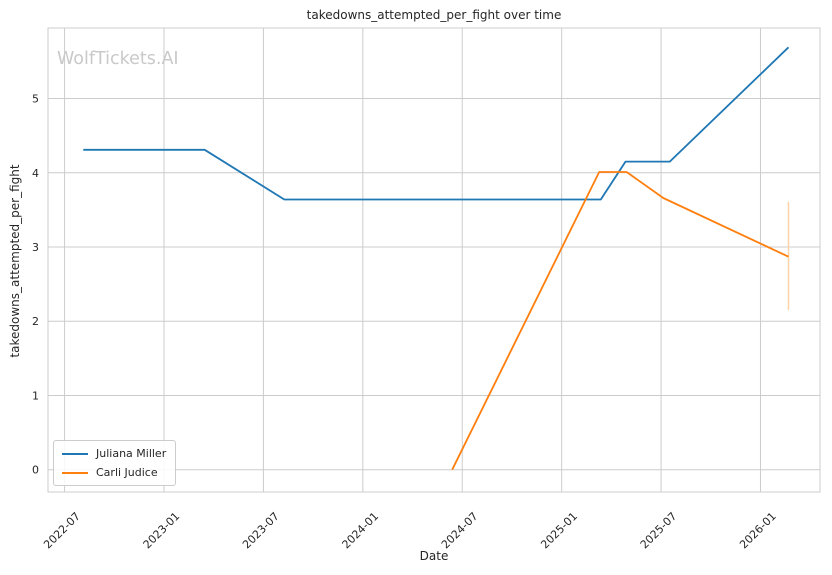  I want to click on y-tick-label: 1, so click(35, 395).